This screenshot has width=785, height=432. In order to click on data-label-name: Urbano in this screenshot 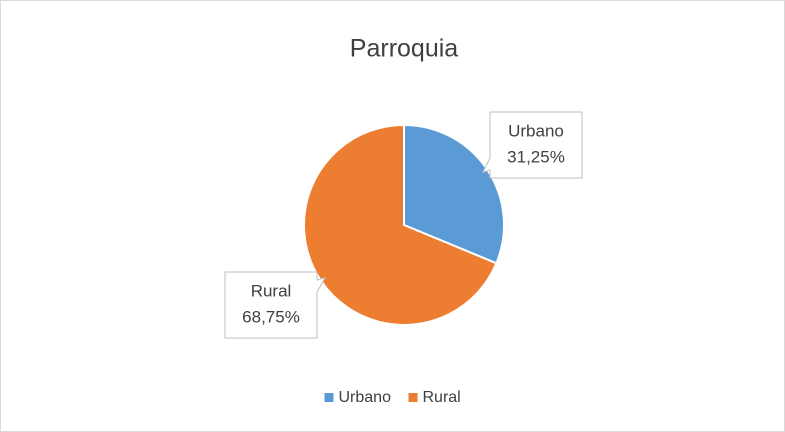, I will do `click(536, 130)`.